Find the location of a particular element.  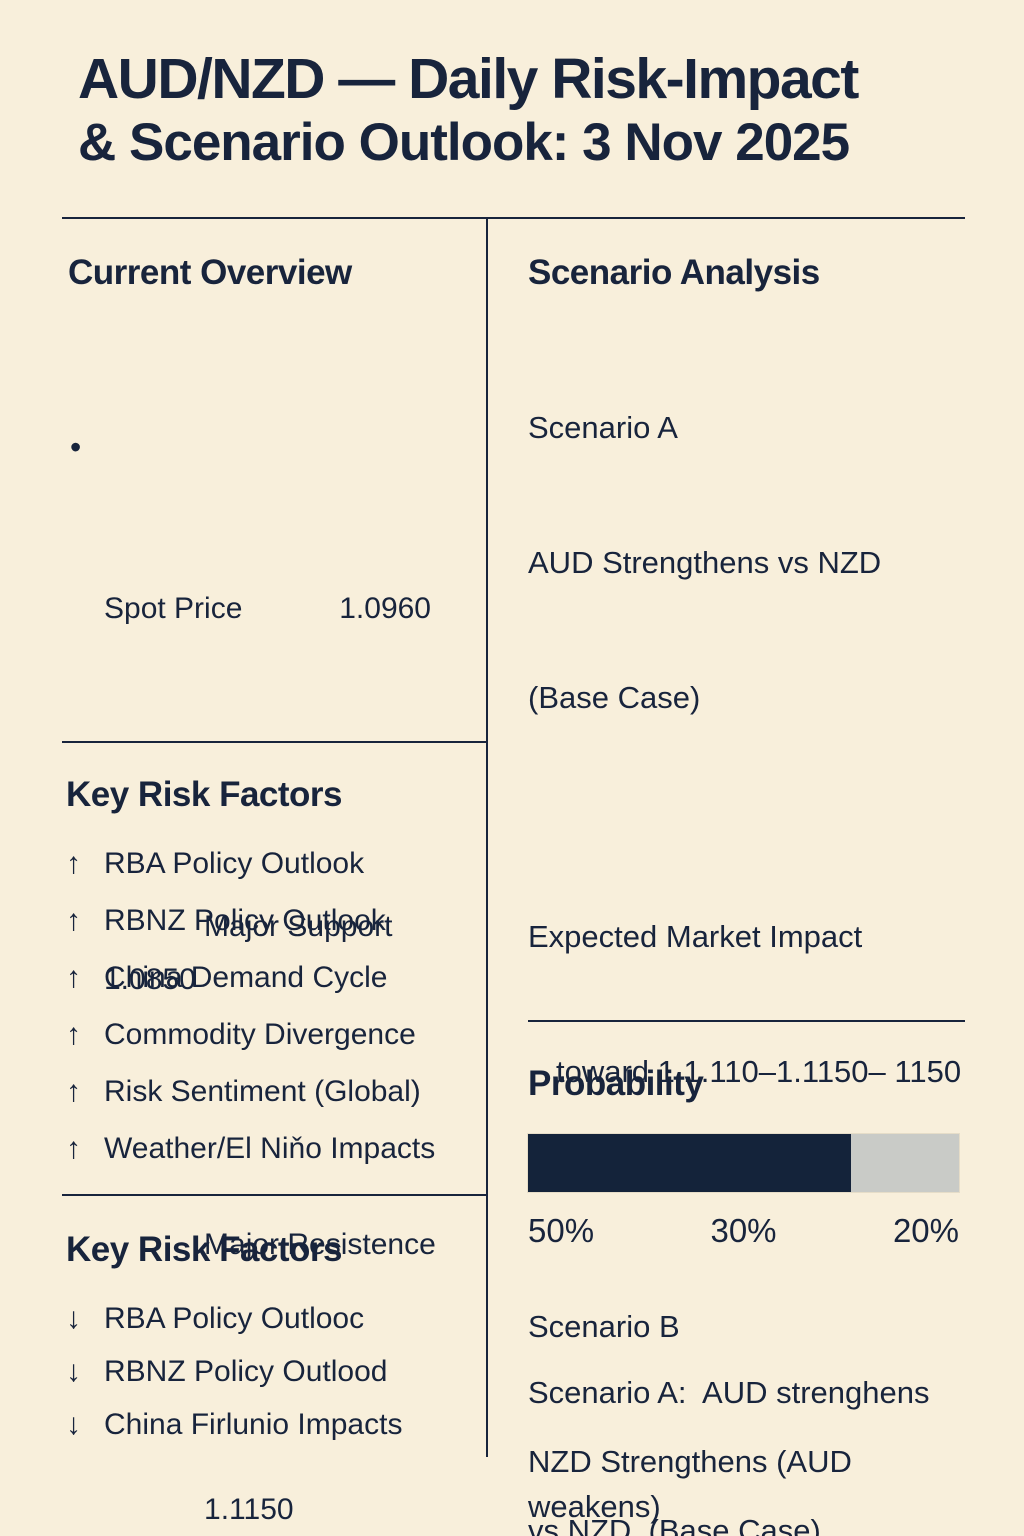

key-risk-down-heading: Key Risk Factors is located at coordinates (204, 1249).